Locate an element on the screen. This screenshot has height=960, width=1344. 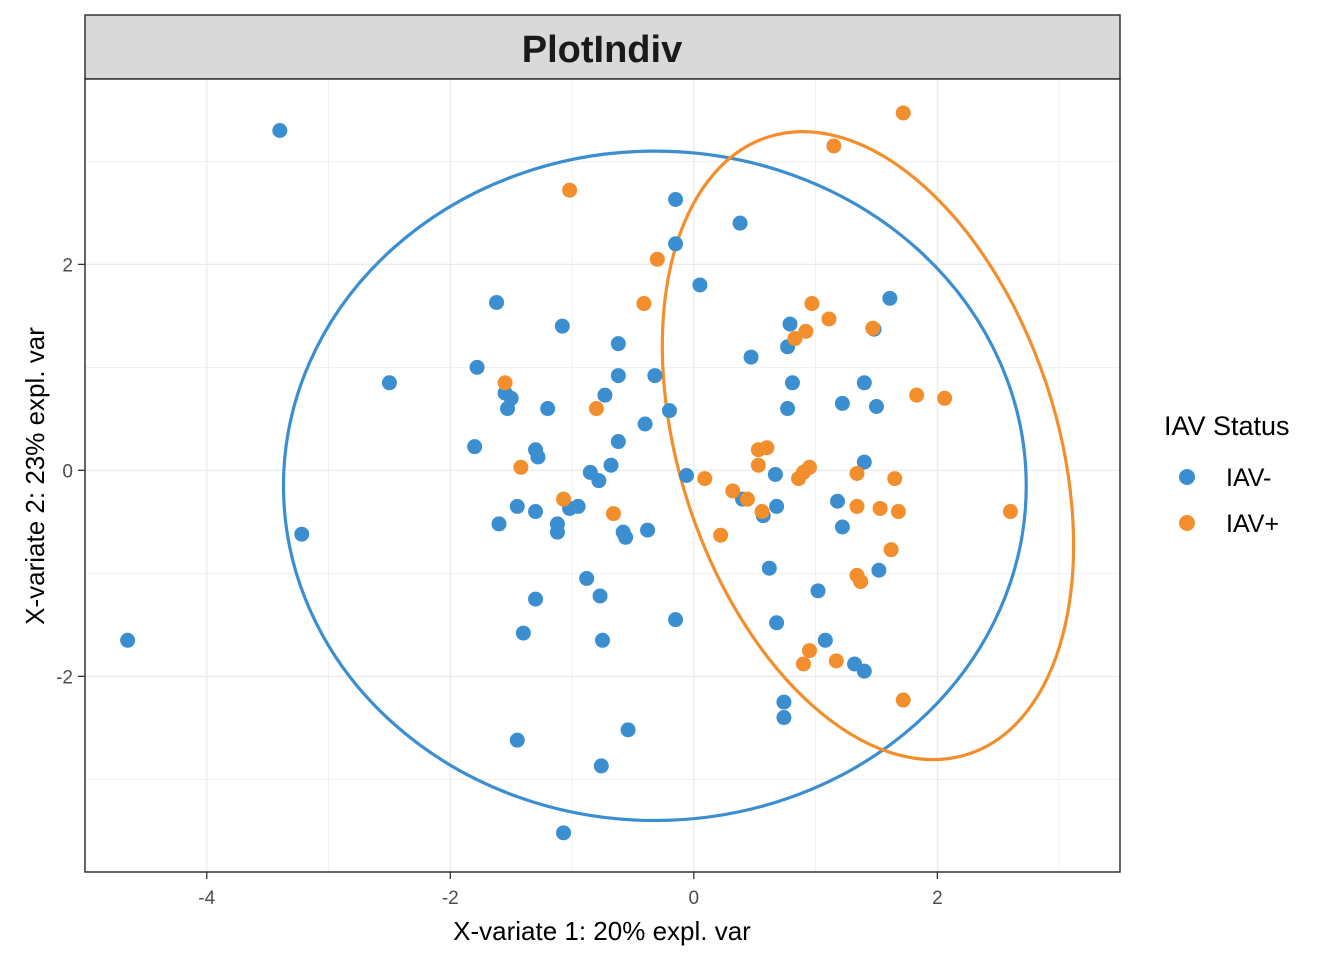
x-tick-label: -2 is located at coordinates (450, 898).